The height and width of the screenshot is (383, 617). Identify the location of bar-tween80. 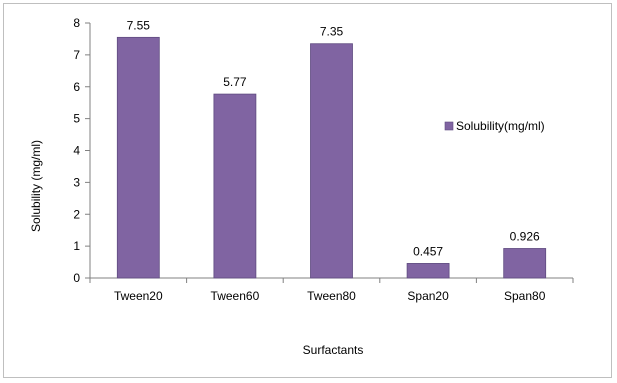
(331, 161).